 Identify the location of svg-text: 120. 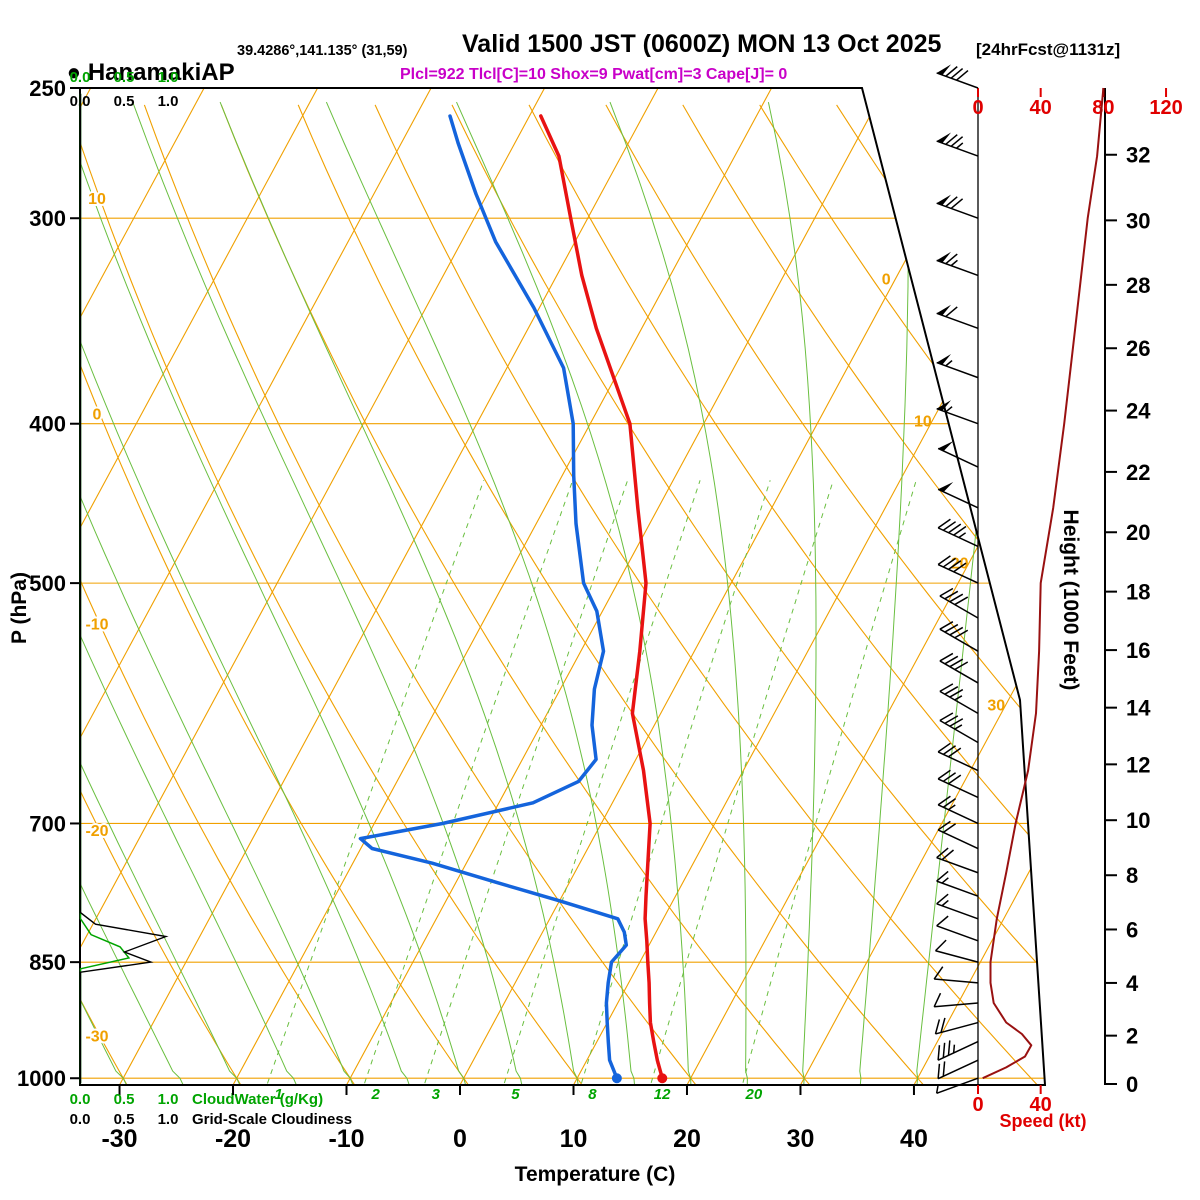
(1165, 108).